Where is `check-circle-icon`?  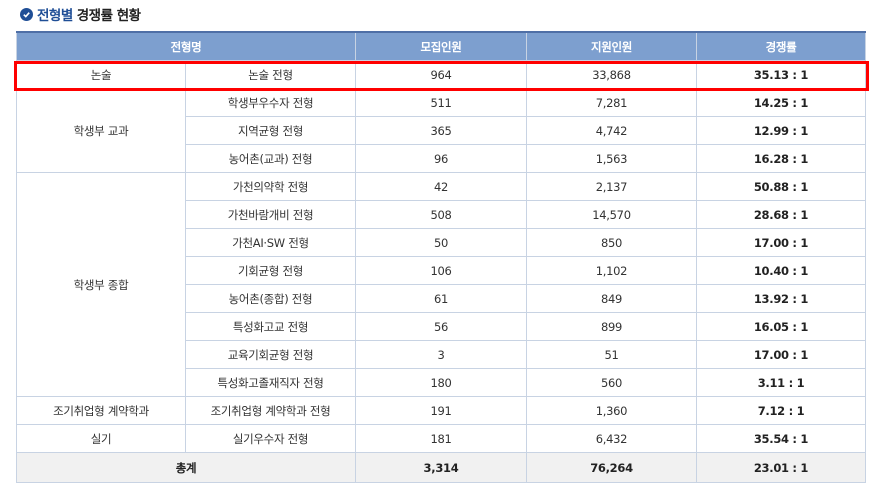
check-circle-icon is located at coordinates (26, 14).